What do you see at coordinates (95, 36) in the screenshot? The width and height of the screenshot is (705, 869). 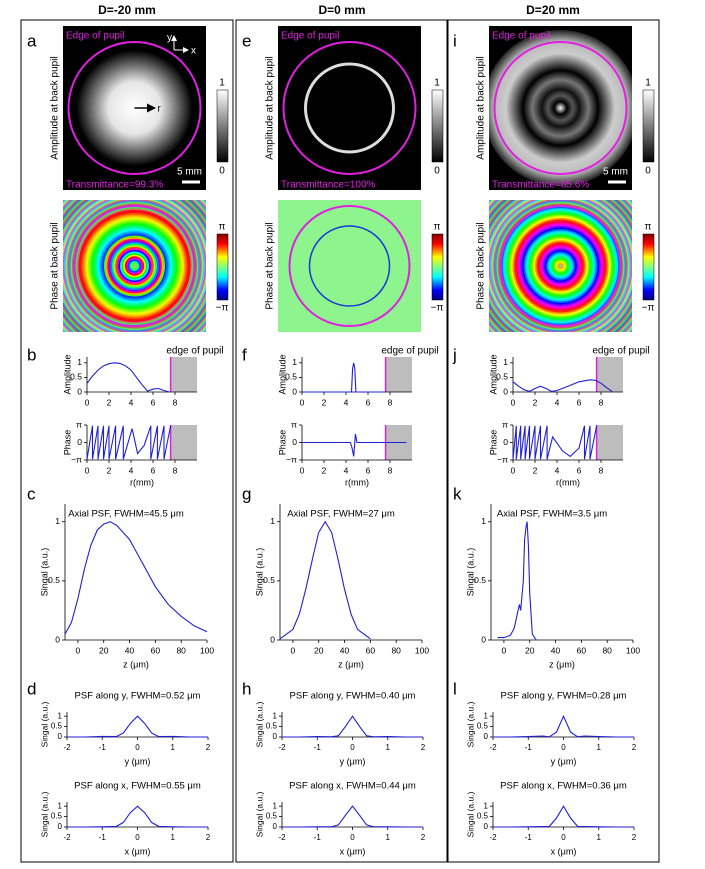 I see `edge-label: Edge of pupil` at bounding box center [95, 36].